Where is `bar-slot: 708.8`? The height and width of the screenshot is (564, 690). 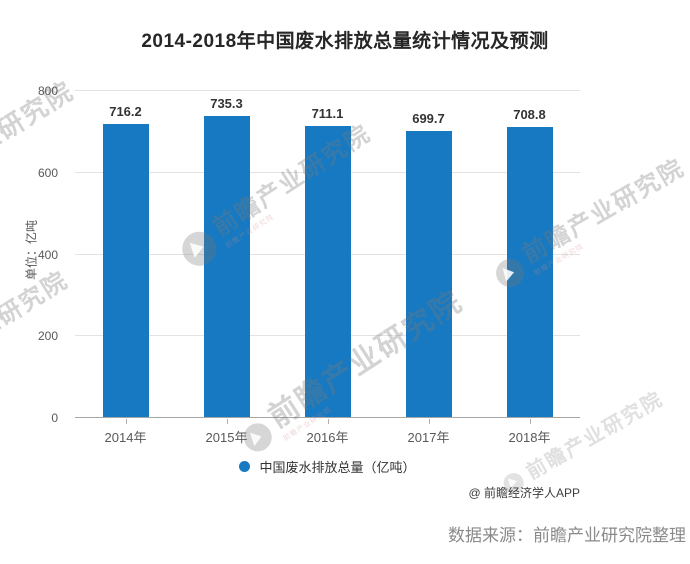
bar-slot: 708.8 is located at coordinates (529, 253).